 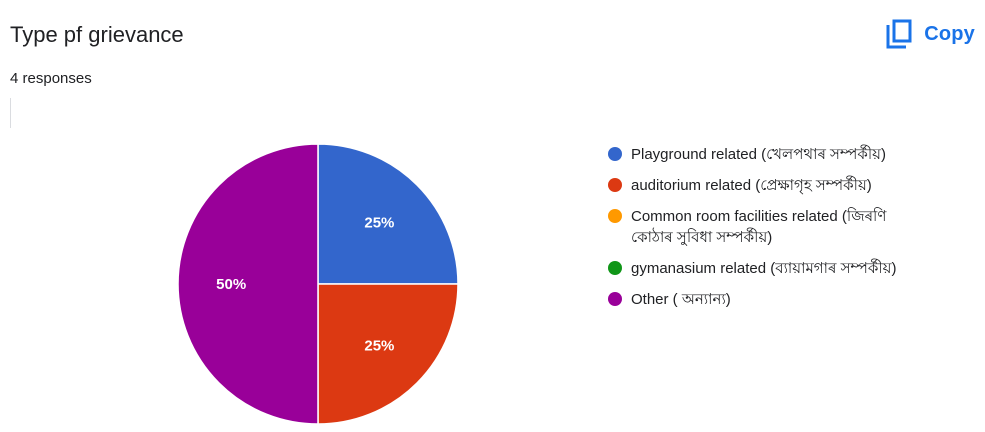 I want to click on pie-slice-label-1: 25%, so click(x=379, y=345).